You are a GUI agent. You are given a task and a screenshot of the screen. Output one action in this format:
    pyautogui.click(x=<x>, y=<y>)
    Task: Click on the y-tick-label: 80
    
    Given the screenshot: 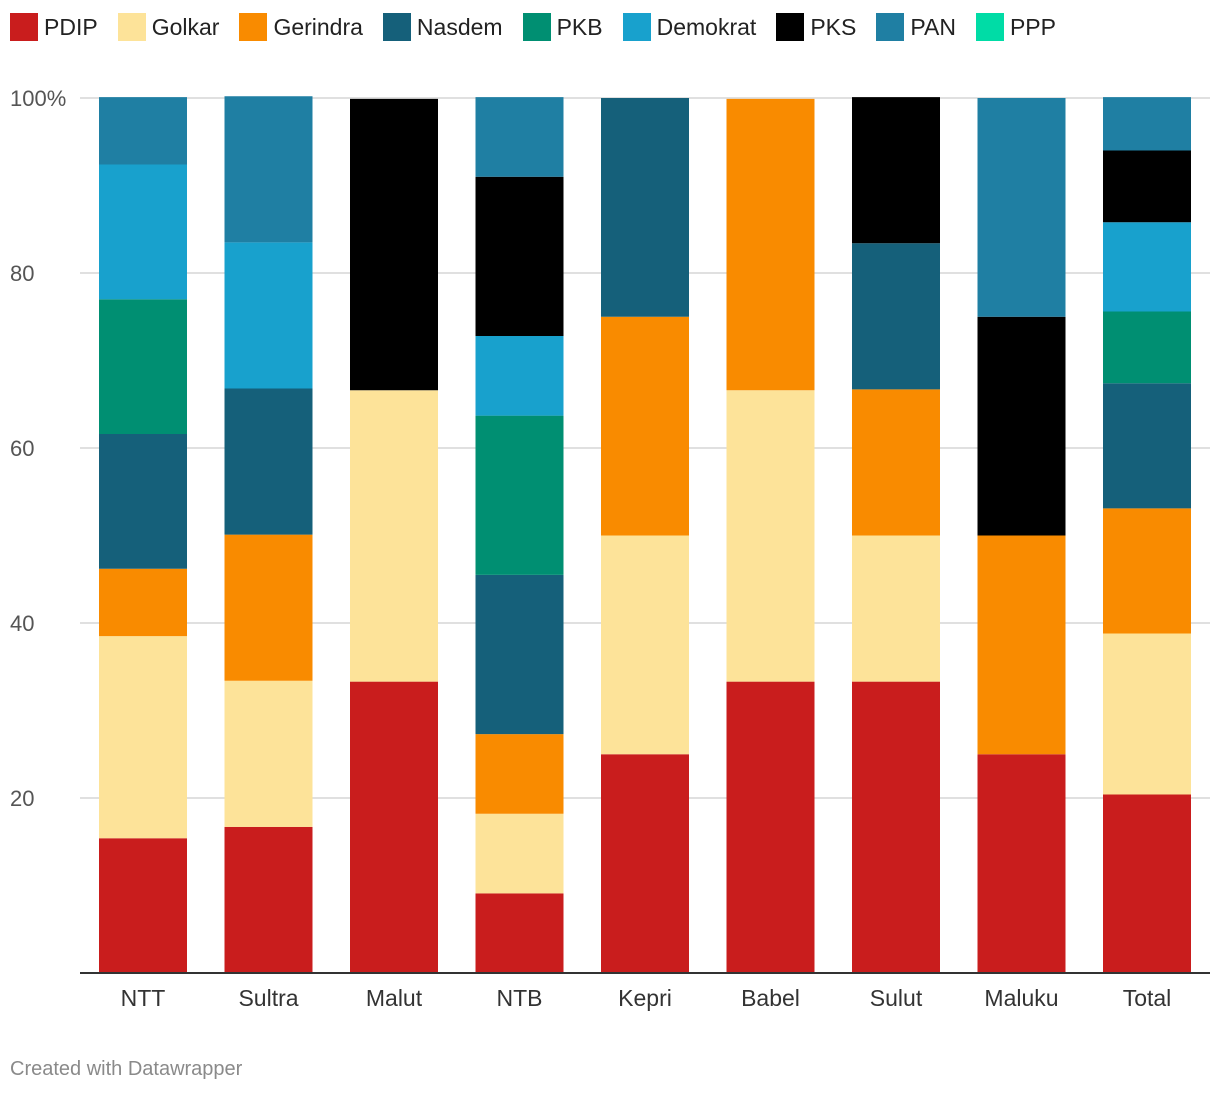 What is the action you would take?
    pyautogui.click(x=22, y=273)
    